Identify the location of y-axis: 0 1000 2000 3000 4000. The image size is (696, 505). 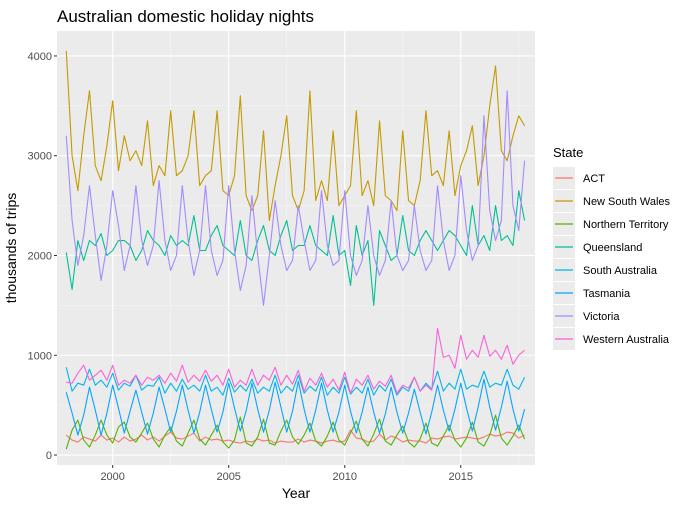
(42, 256).